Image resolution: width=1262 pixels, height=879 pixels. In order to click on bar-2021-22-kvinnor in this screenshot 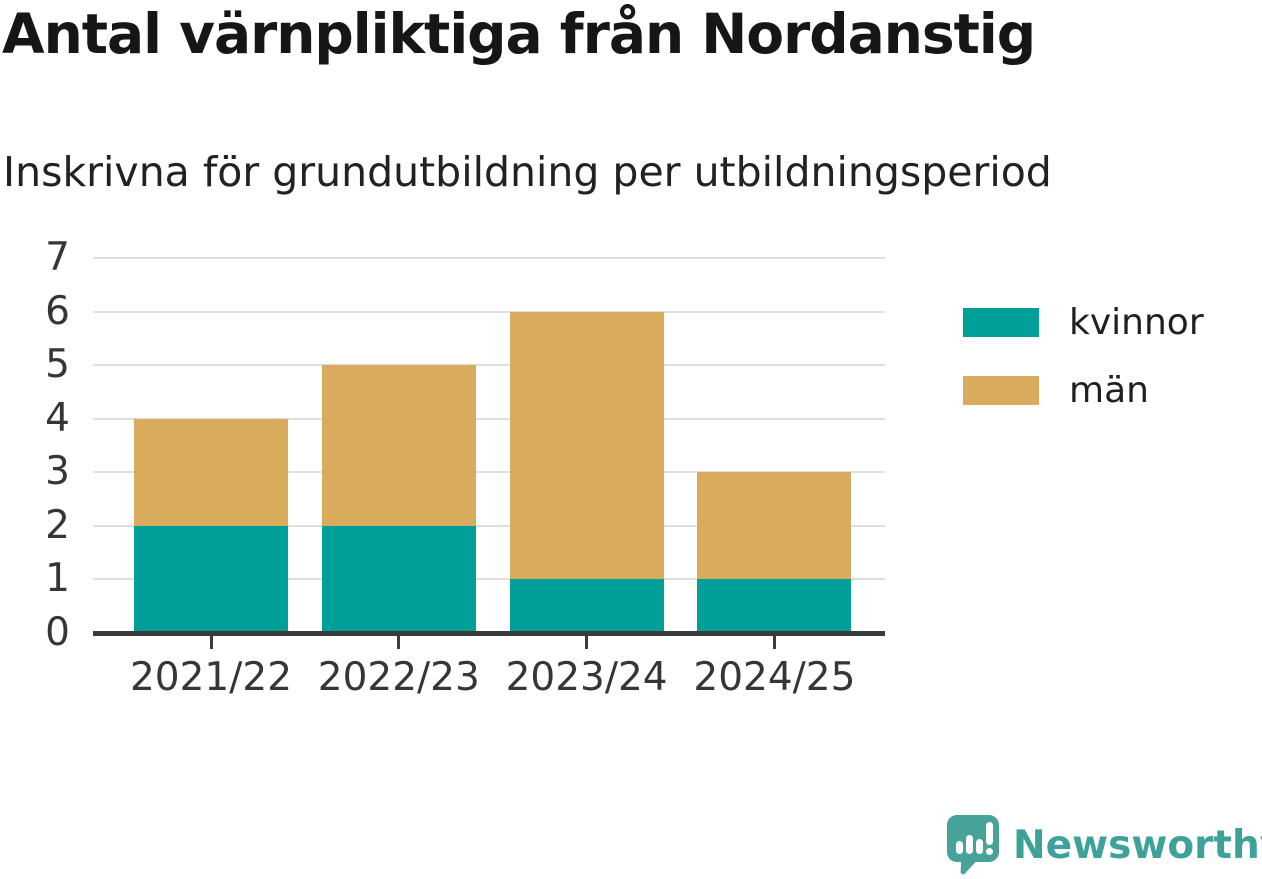, I will do `click(211, 579)`.